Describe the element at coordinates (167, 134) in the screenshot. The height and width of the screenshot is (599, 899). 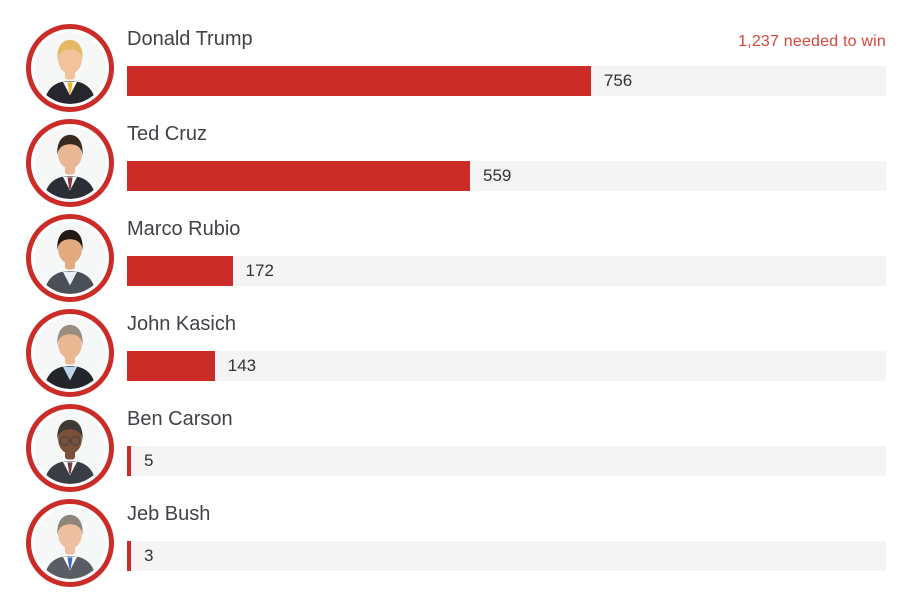
I see `candidate-name: Ted Cruz` at that location.